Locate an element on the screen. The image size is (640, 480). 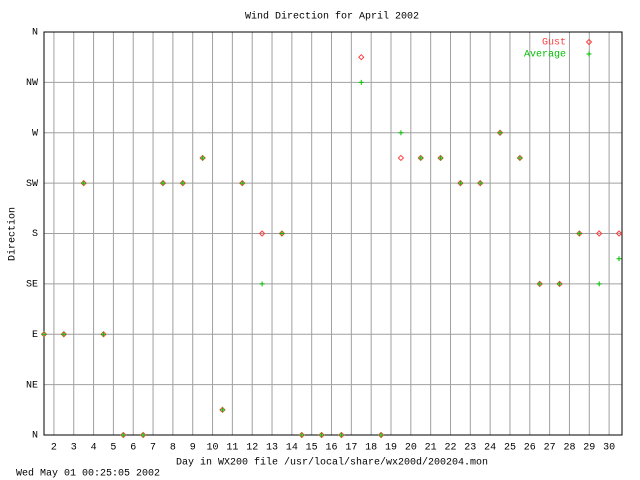
y-tick-label: SW is located at coordinates (32, 184).